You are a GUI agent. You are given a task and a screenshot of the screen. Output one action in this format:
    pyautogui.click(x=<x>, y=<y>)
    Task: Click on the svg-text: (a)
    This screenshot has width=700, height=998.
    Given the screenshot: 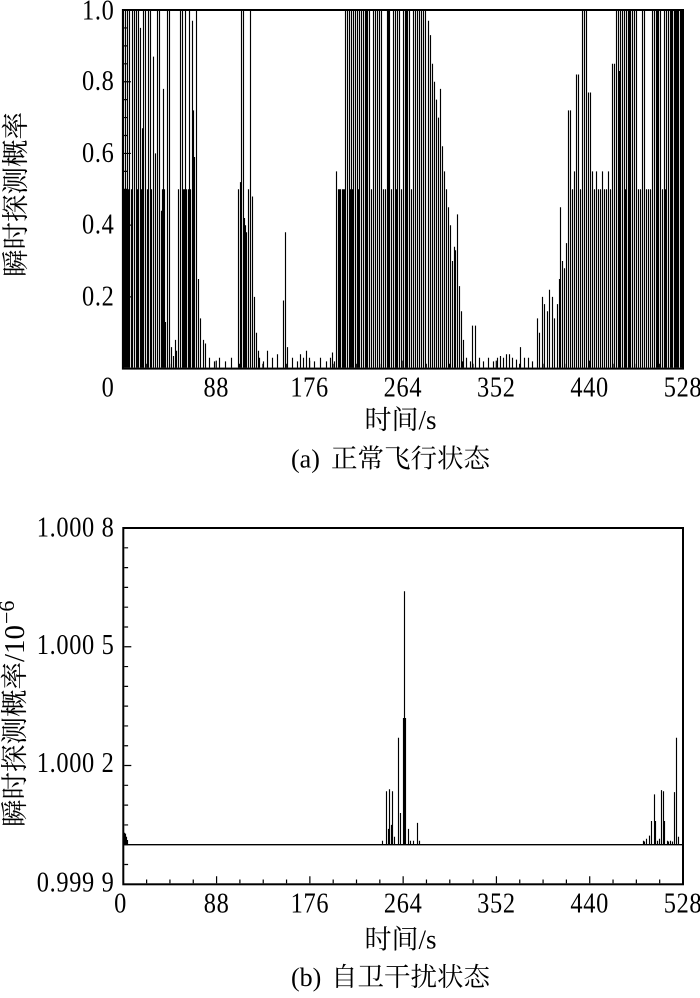 What is the action you would take?
    pyautogui.click(x=305, y=459)
    